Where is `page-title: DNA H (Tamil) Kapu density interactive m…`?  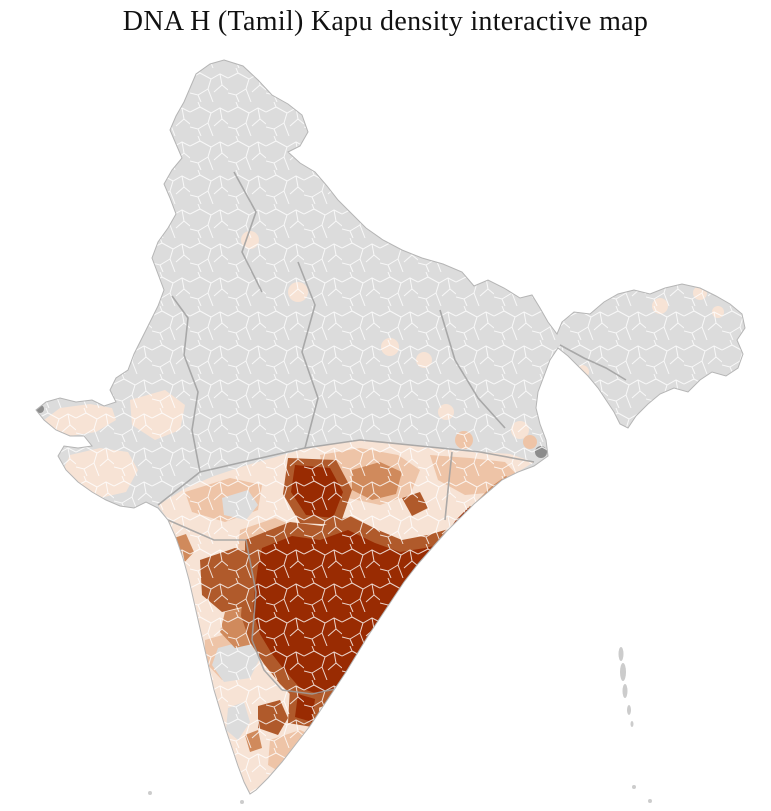
page-title: DNA H (Tamil) Kapu density interactive m… is located at coordinates (385, 21).